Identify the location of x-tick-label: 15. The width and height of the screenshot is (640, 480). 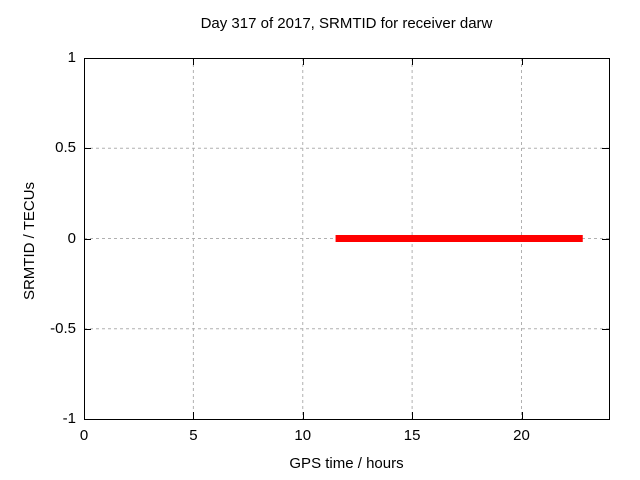
(412, 435).